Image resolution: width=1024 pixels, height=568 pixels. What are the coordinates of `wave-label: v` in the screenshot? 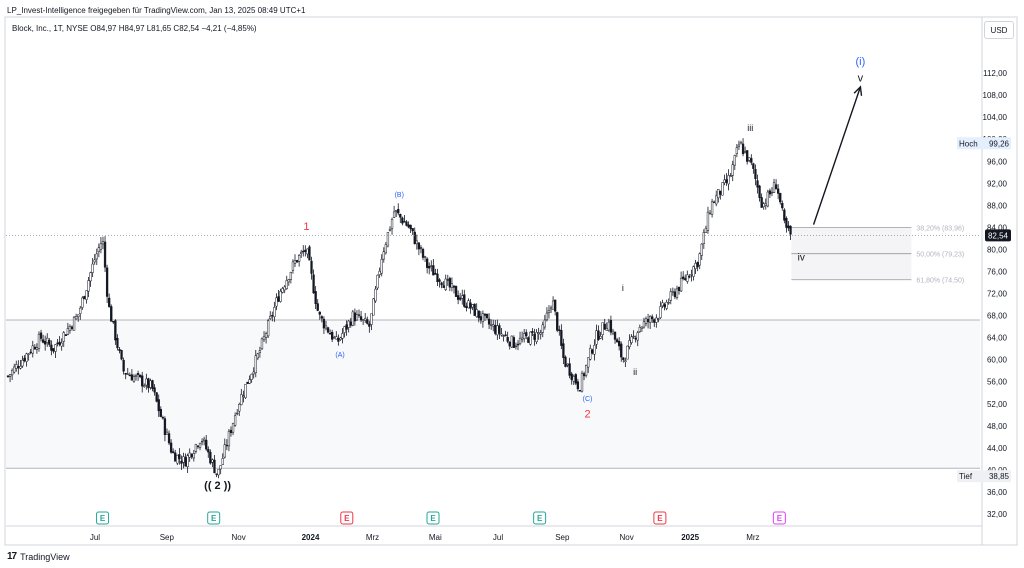 It's located at (861, 78).